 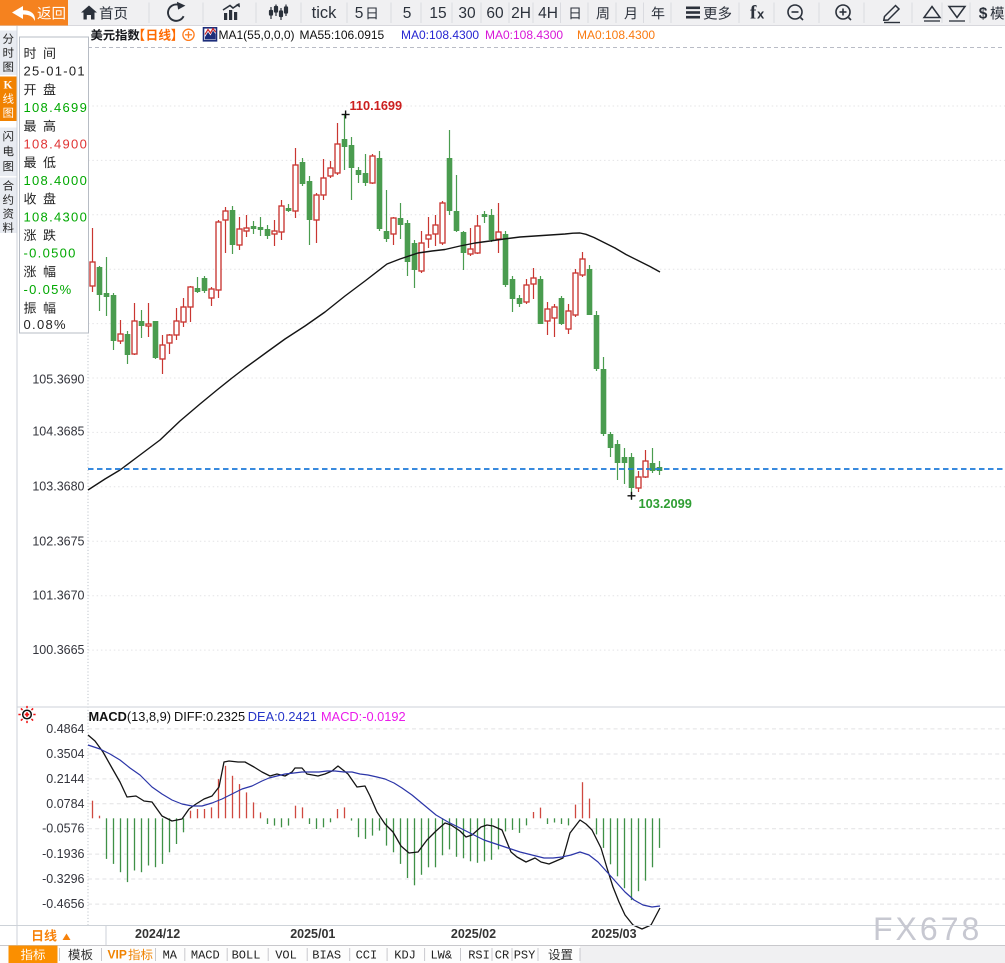 What do you see at coordinates (246, 956) in the screenshot?
I see `svg-text: BOLL` at bounding box center [246, 956].